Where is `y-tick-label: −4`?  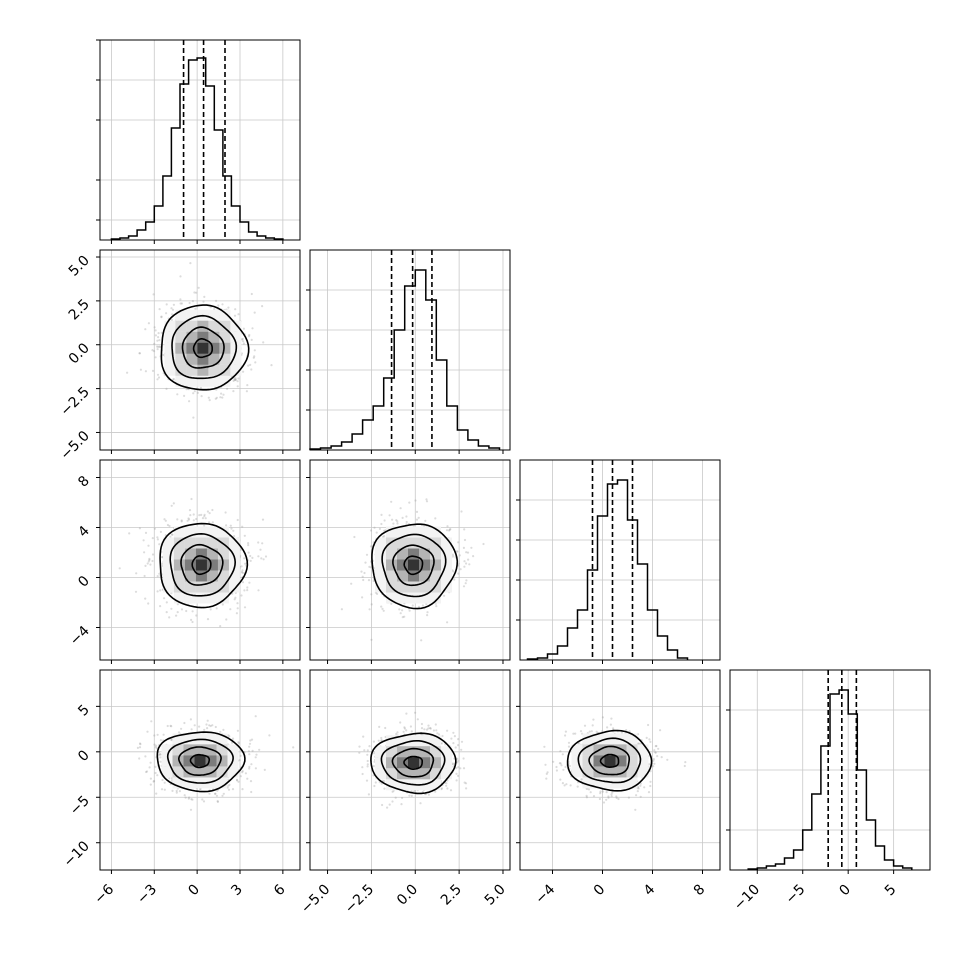
y-tick-label: −4 is located at coordinates (80, 636).